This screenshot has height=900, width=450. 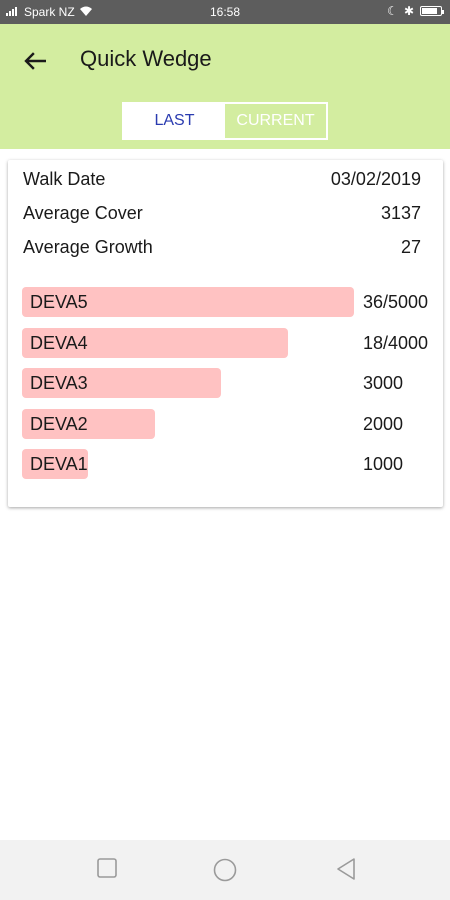 What do you see at coordinates (88, 247) in the screenshot?
I see `average-growth-label: Average Growth` at bounding box center [88, 247].